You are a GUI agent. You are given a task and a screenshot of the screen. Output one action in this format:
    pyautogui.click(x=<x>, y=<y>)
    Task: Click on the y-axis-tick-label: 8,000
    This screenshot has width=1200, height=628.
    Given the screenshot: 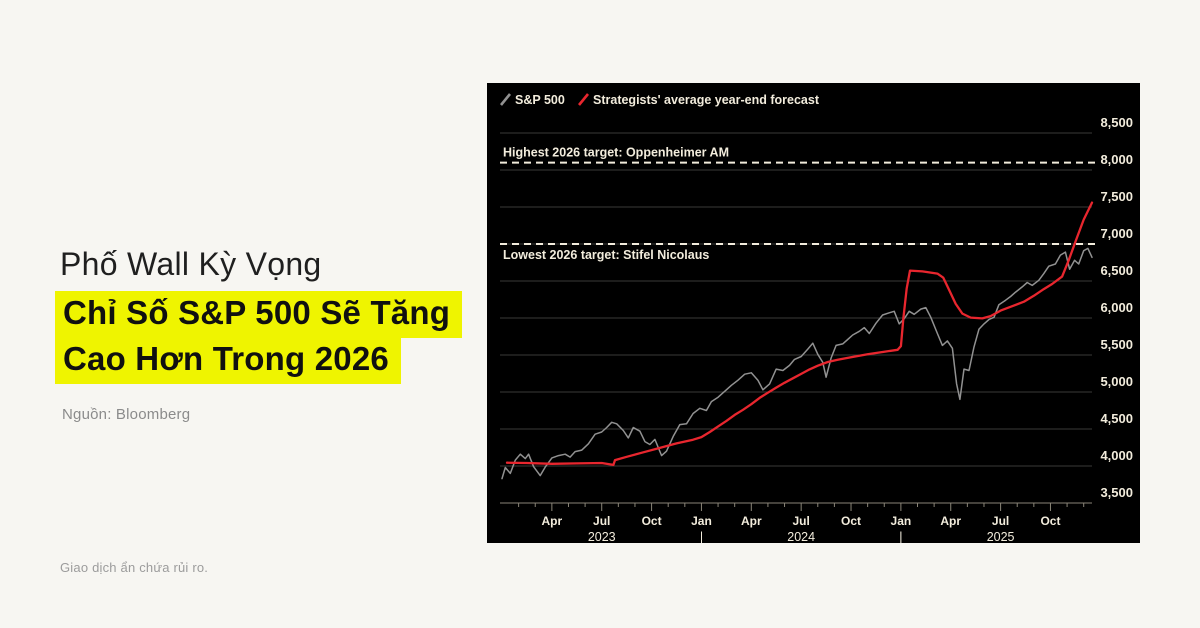 What is the action you would take?
    pyautogui.click(x=1116, y=159)
    